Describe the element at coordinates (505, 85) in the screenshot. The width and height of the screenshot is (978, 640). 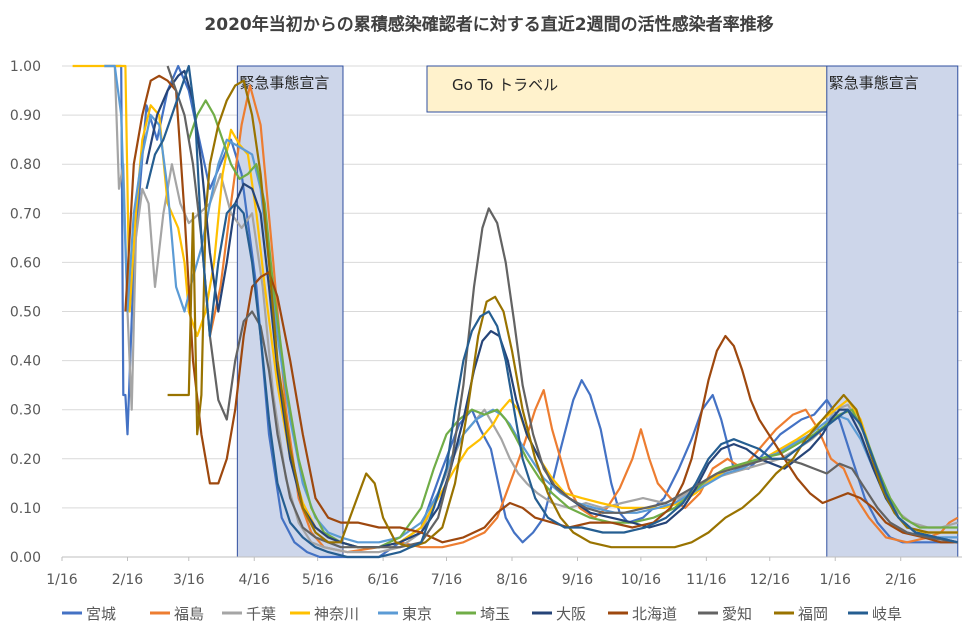
I see `annotation-label: Go To トラベル` at that location.